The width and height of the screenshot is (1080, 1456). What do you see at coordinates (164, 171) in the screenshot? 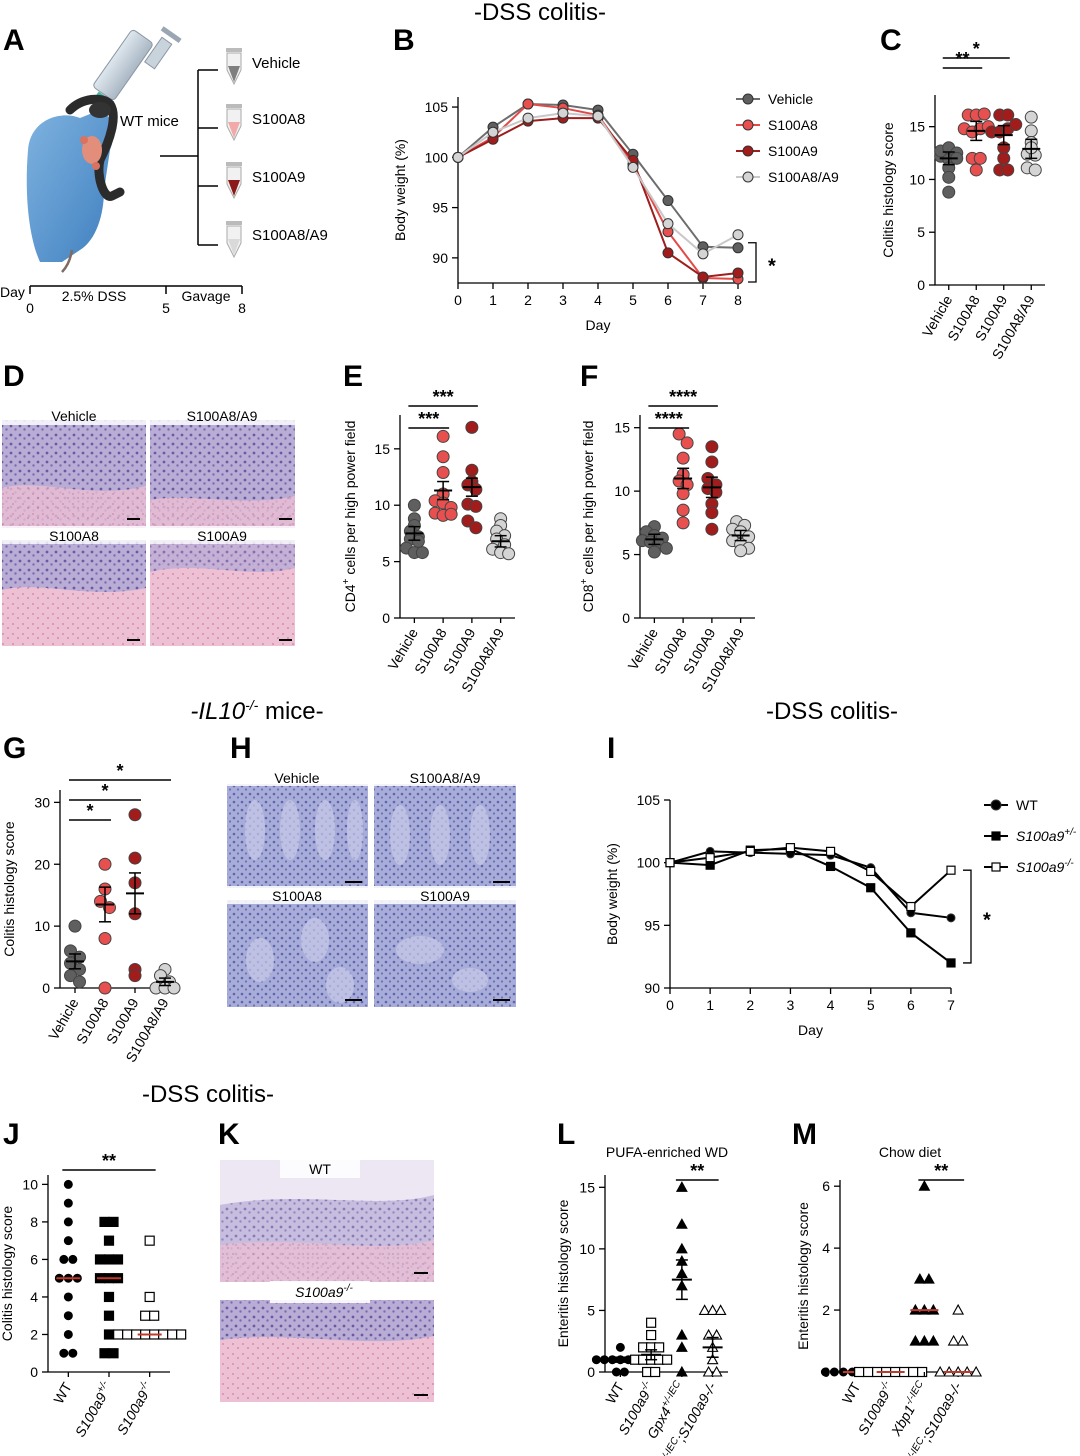
I see `panel-a-schematic: WT mice Vehicle S100A8 S100A9` at bounding box center [164, 171].